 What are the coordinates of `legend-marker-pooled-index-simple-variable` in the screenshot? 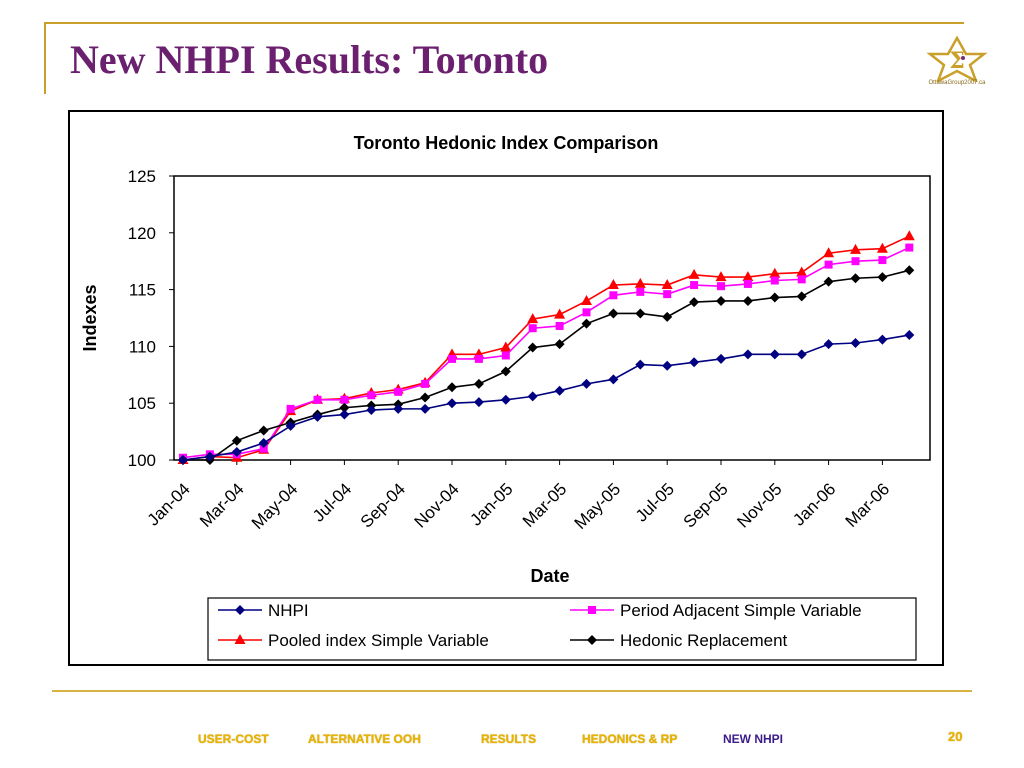 It's located at (240, 639).